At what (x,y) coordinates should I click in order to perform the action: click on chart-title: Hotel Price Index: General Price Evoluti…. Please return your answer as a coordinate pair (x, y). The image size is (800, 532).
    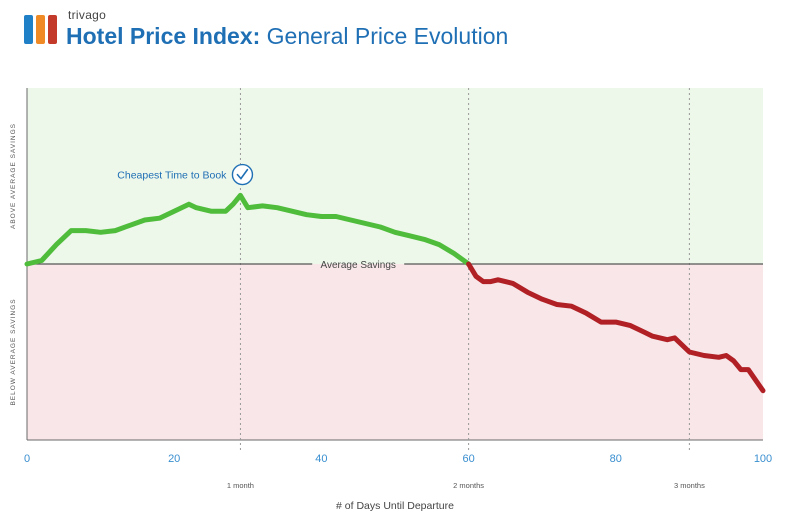
    Looking at the image, I should click on (287, 36).